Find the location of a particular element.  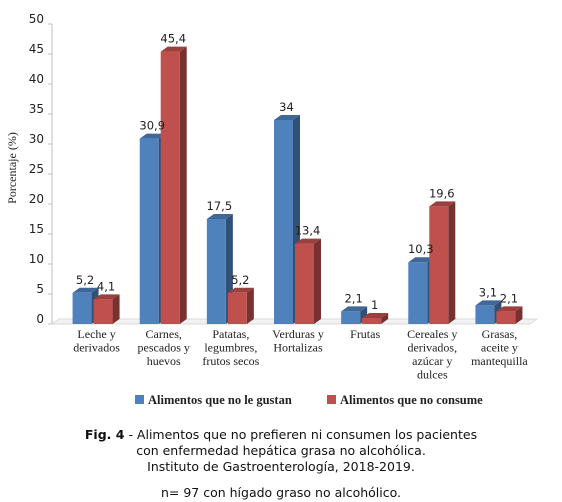

category-label: Carnes, is located at coordinates (164, 334).